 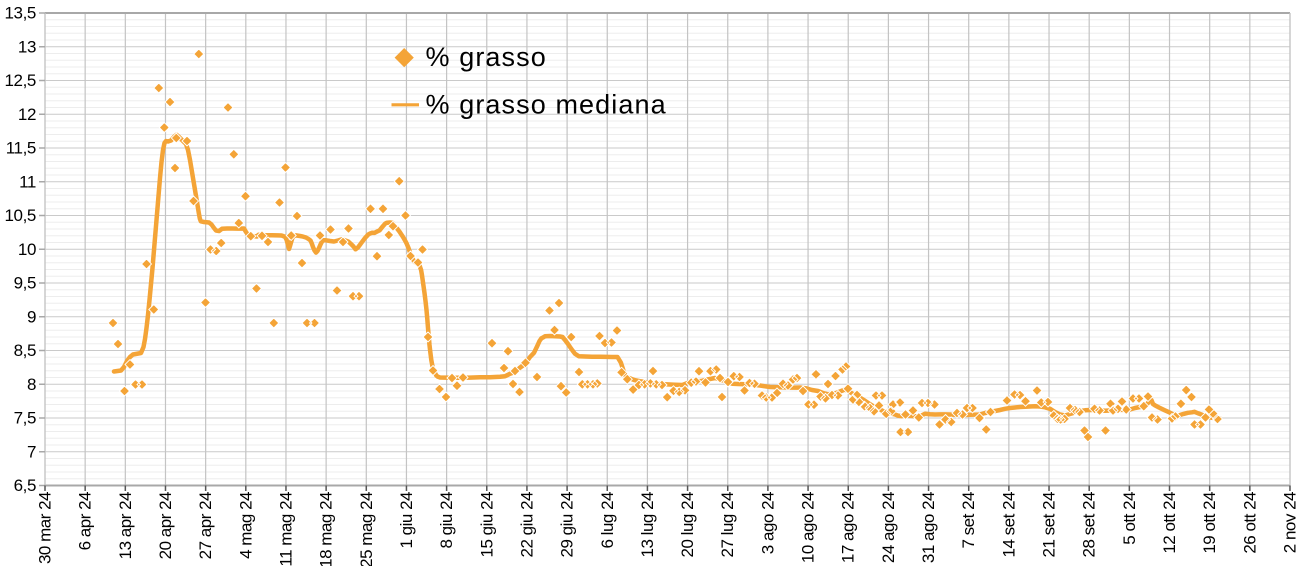 What do you see at coordinates (848, 527) in the screenshot?
I see `svg-text: 17 ago 24` at bounding box center [848, 527].